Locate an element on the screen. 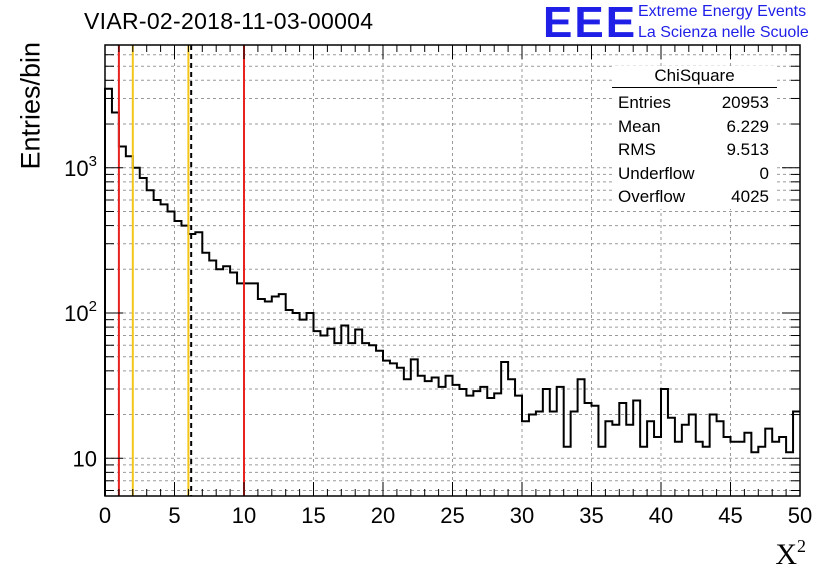 The width and height of the screenshot is (836, 572). logo-caption-line1: Extreme Energy Events is located at coordinates (722, 11).